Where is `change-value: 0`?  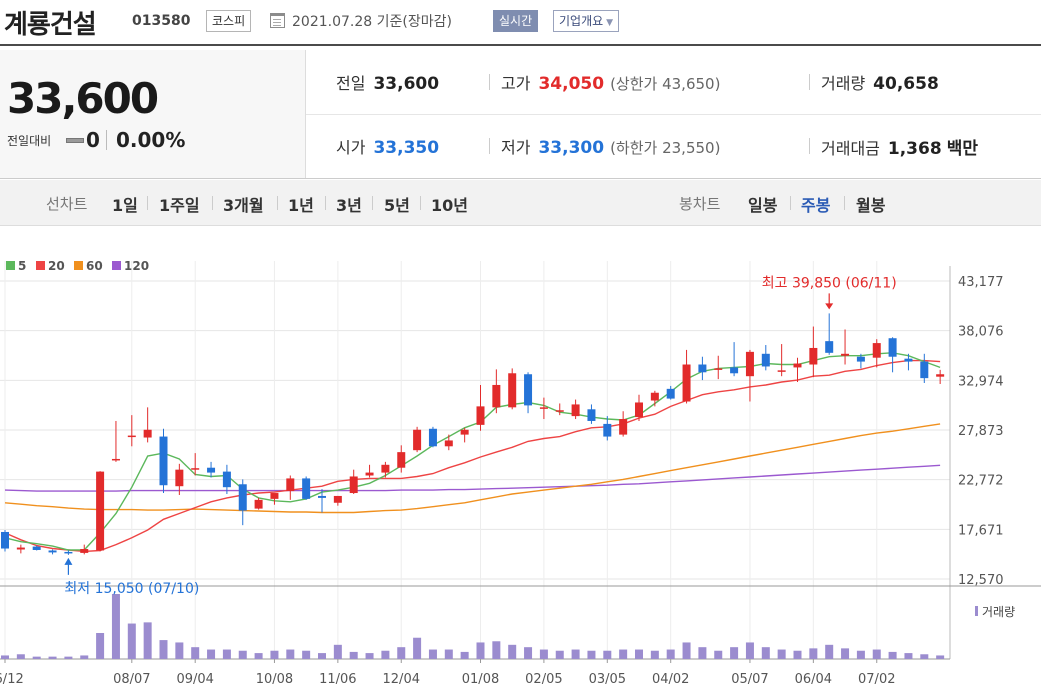 change-value: 0 is located at coordinates (93, 140).